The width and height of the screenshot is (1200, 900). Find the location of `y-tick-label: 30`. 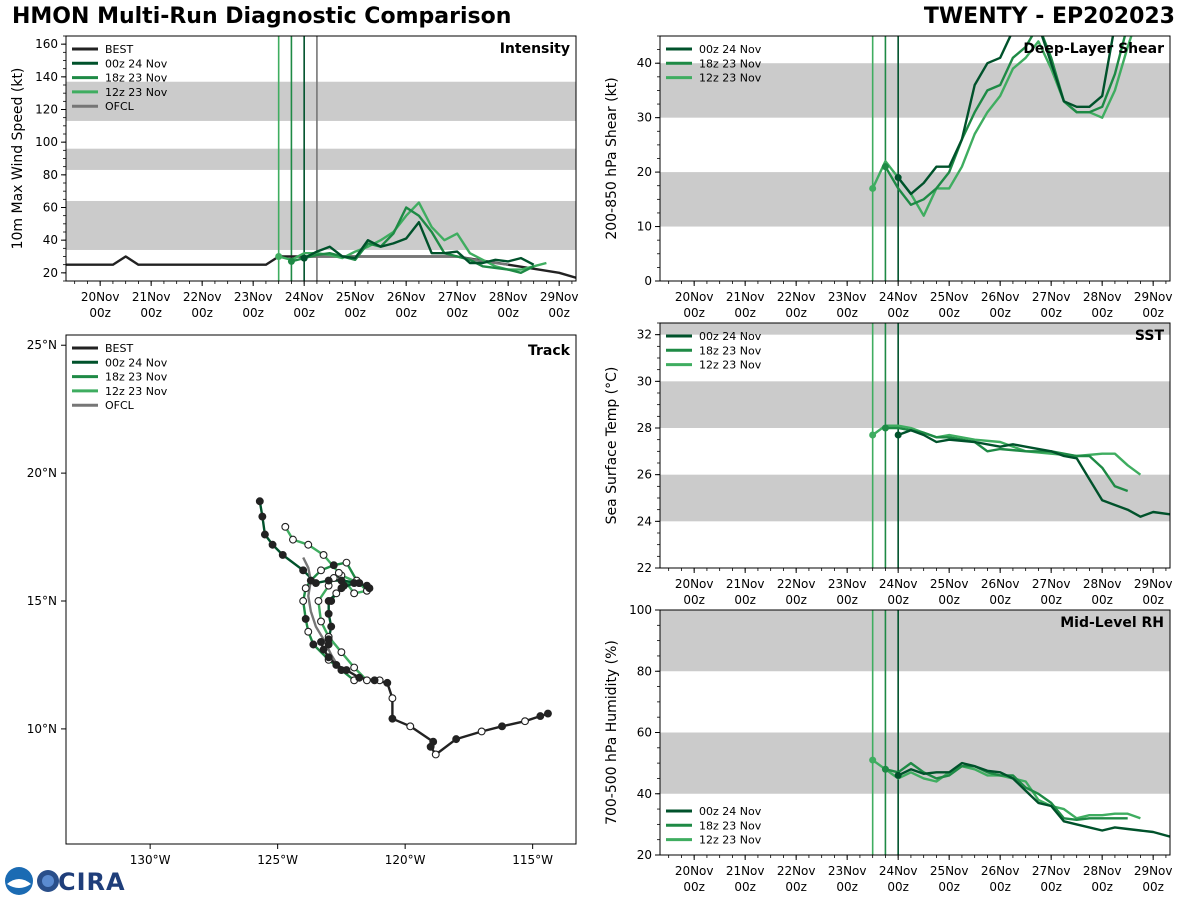

y-tick-label: 30 is located at coordinates (644, 118).